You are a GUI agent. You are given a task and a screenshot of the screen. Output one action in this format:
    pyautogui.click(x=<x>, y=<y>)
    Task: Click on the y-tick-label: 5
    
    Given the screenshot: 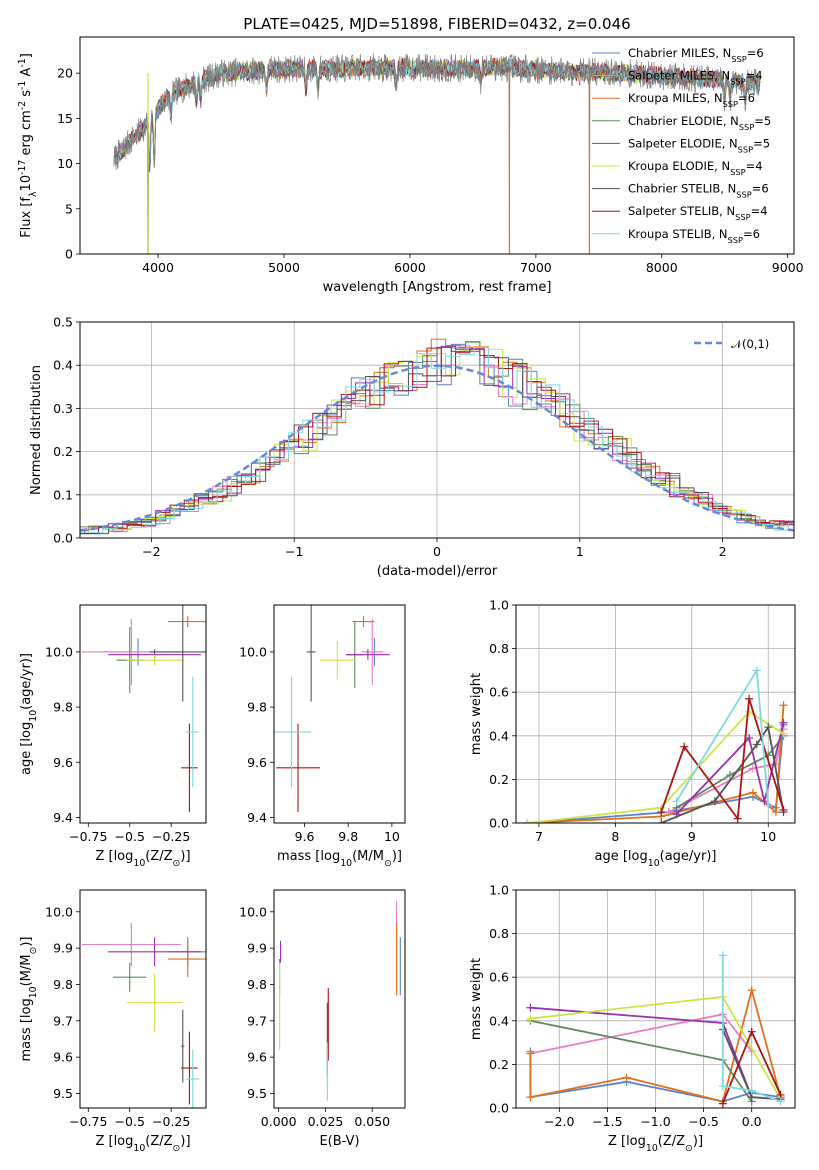 What is the action you would take?
    pyautogui.click(x=69, y=208)
    